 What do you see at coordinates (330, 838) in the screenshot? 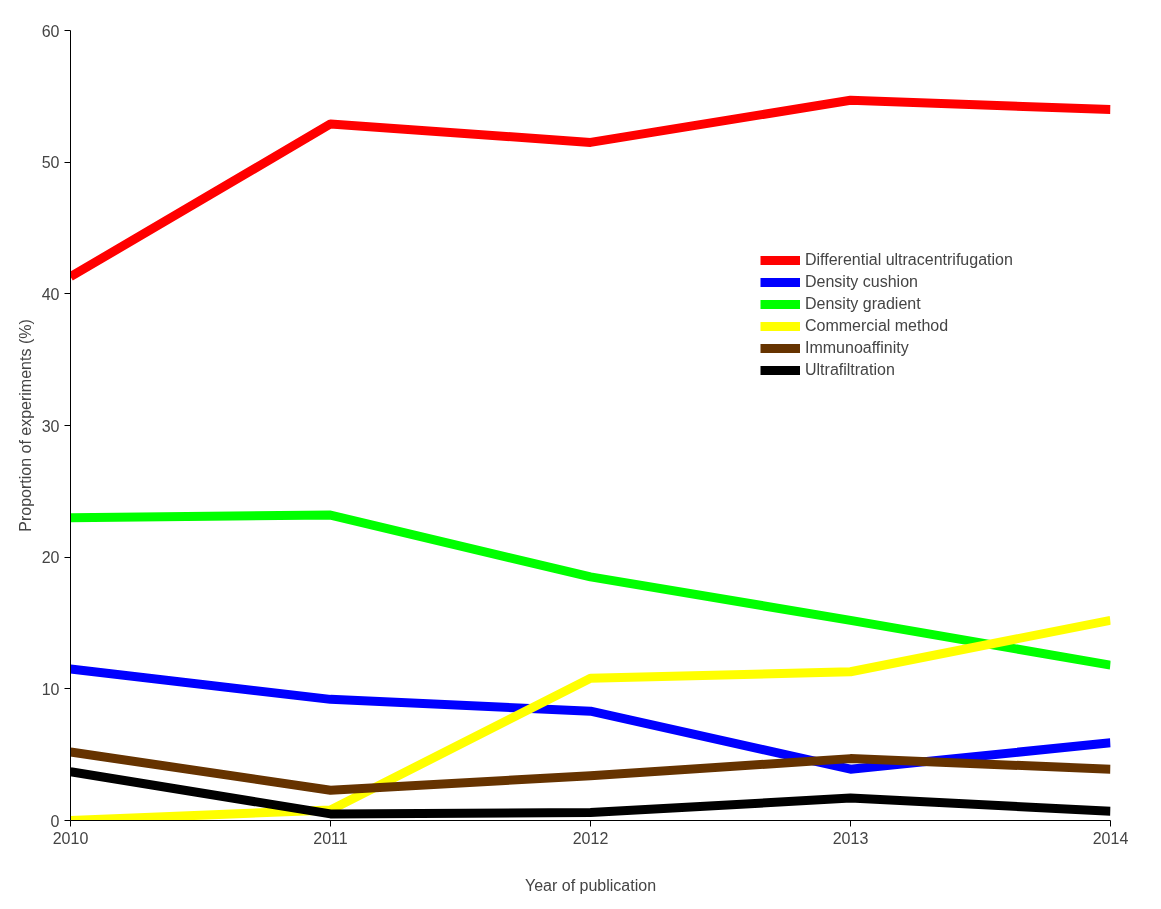
I see `x-tick-label: 2011` at bounding box center [330, 838].